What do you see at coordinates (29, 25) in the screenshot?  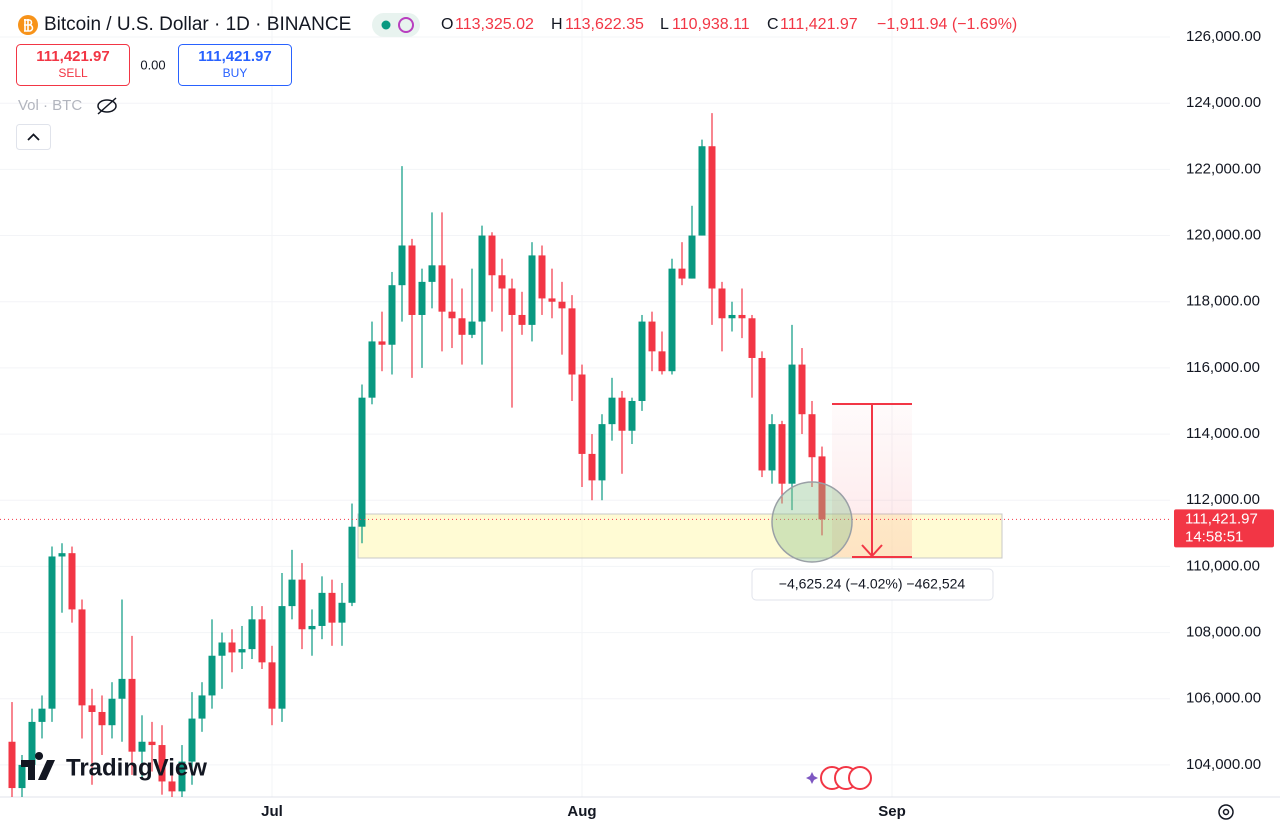 I see `bitcoin-glyph` at bounding box center [29, 25].